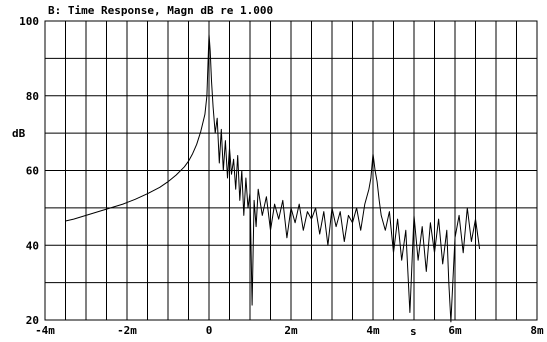 Image resolution: width=547 pixels, height=342 pixels. What do you see at coordinates (29, 21) in the screenshot?
I see `y-tick-label: 100` at bounding box center [29, 21].